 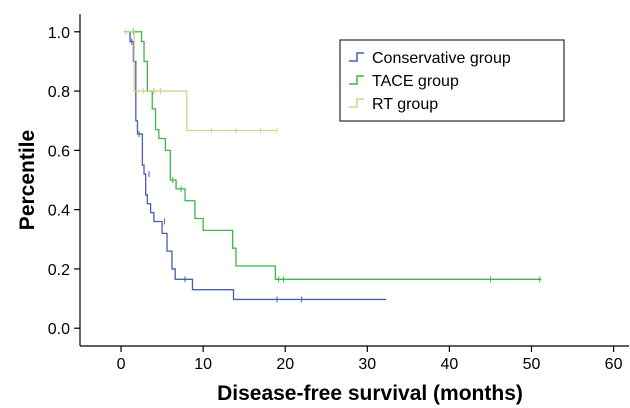 What do you see at coordinates (367, 364) in the screenshot?
I see `x-tick-label: 30` at bounding box center [367, 364].